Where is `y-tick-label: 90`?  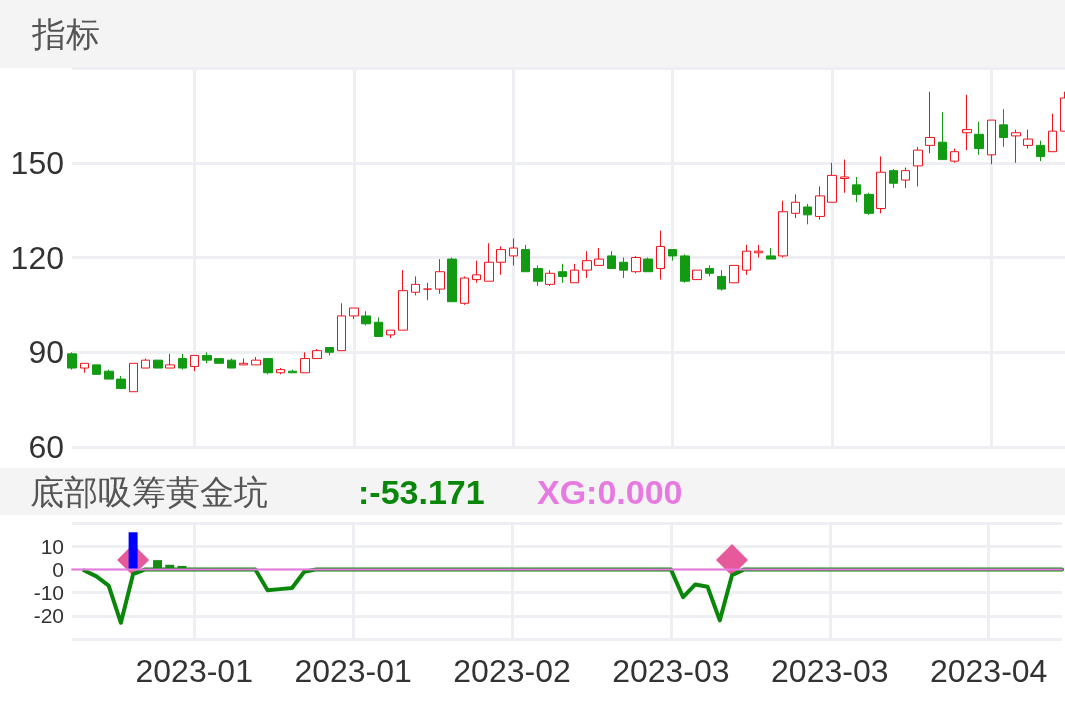
y-tick-label: 90 is located at coordinates (46, 352).